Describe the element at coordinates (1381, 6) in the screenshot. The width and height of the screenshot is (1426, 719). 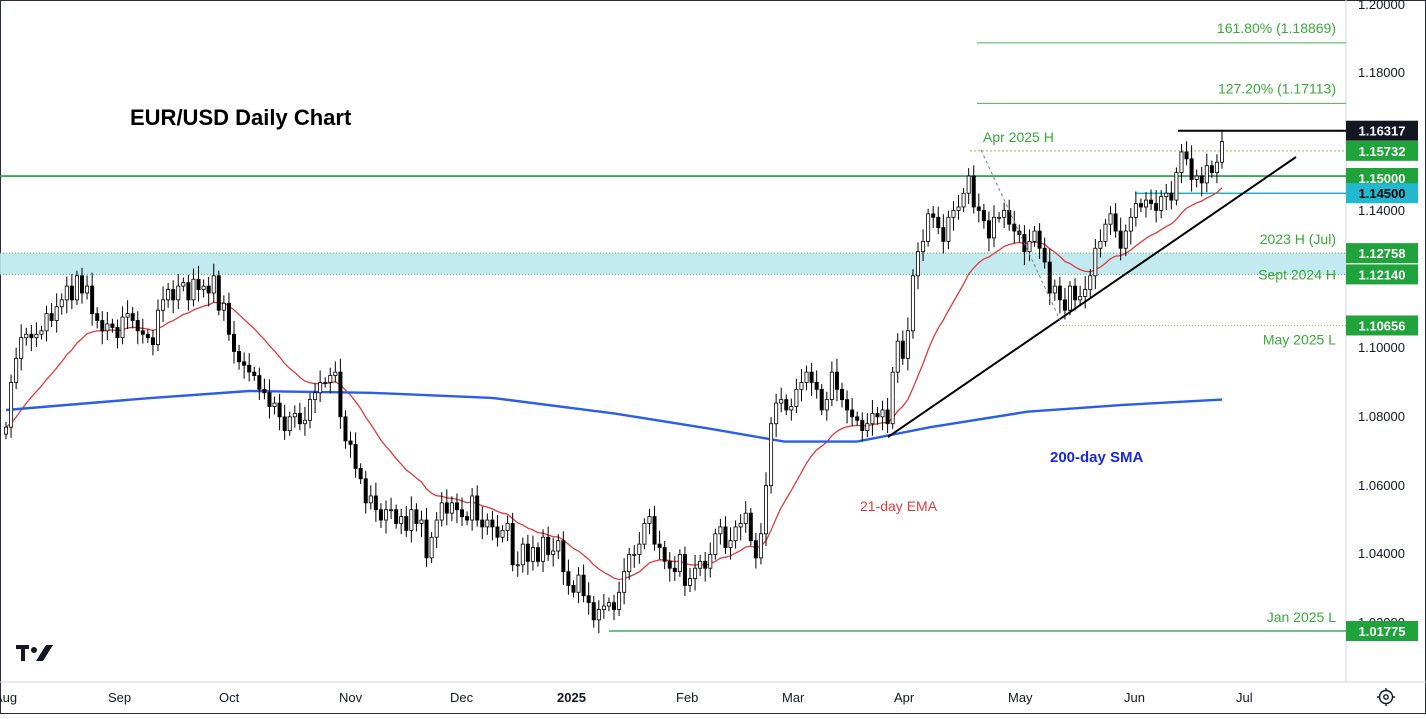
I see `price-tick: 1.20000` at that location.